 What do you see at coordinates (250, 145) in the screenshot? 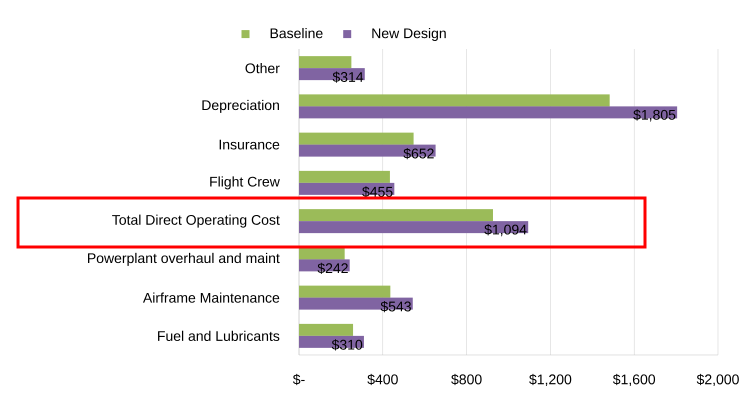
I see `y-tick-label: Insurance` at bounding box center [250, 145].